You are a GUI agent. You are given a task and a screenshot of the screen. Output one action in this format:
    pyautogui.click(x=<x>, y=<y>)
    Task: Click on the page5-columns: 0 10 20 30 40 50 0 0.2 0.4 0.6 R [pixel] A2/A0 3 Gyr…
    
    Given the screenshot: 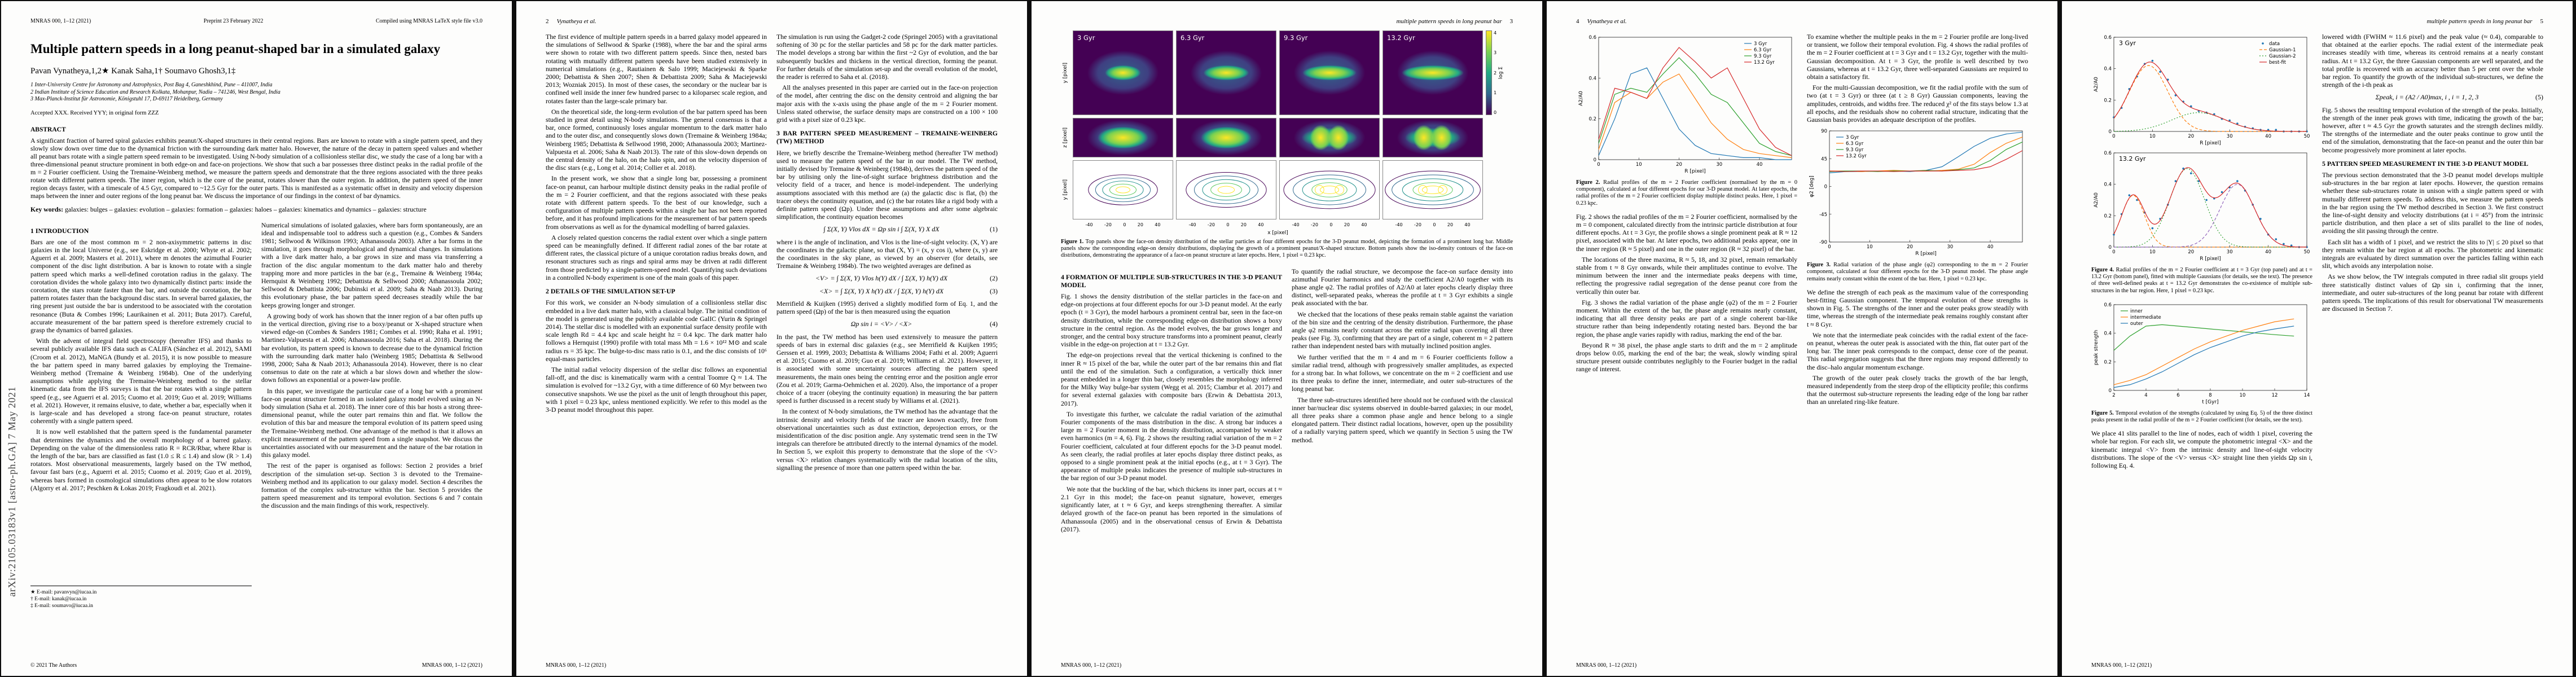 What is the action you would take?
    pyautogui.click(x=2317, y=253)
    